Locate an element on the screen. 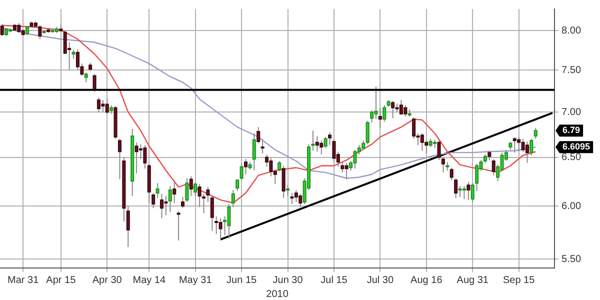 The height and width of the screenshot is (300, 600). x-tick-label: Jun 15 is located at coordinates (242, 280).